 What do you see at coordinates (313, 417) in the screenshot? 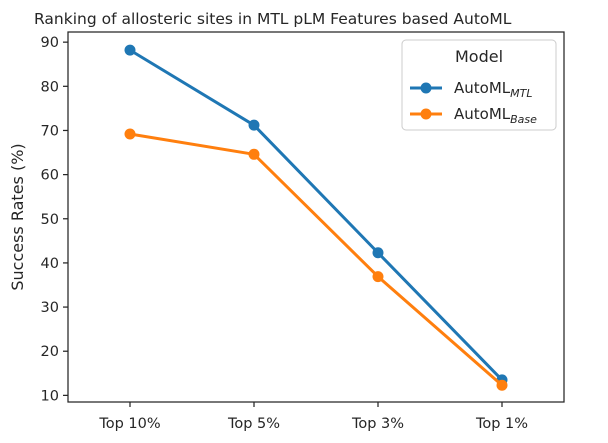
I see `x-axis: Top 10% Top 5% Top 3% Top 1%` at bounding box center [313, 417].